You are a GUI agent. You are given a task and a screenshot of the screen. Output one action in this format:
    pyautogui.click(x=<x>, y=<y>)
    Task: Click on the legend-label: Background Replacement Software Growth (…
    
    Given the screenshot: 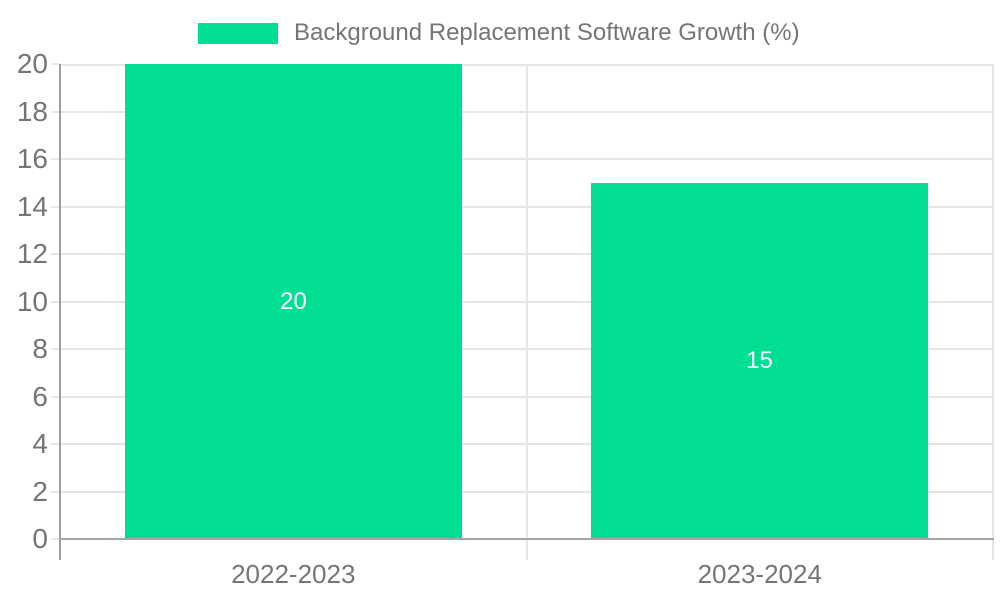 What is the action you would take?
    pyautogui.click(x=547, y=32)
    